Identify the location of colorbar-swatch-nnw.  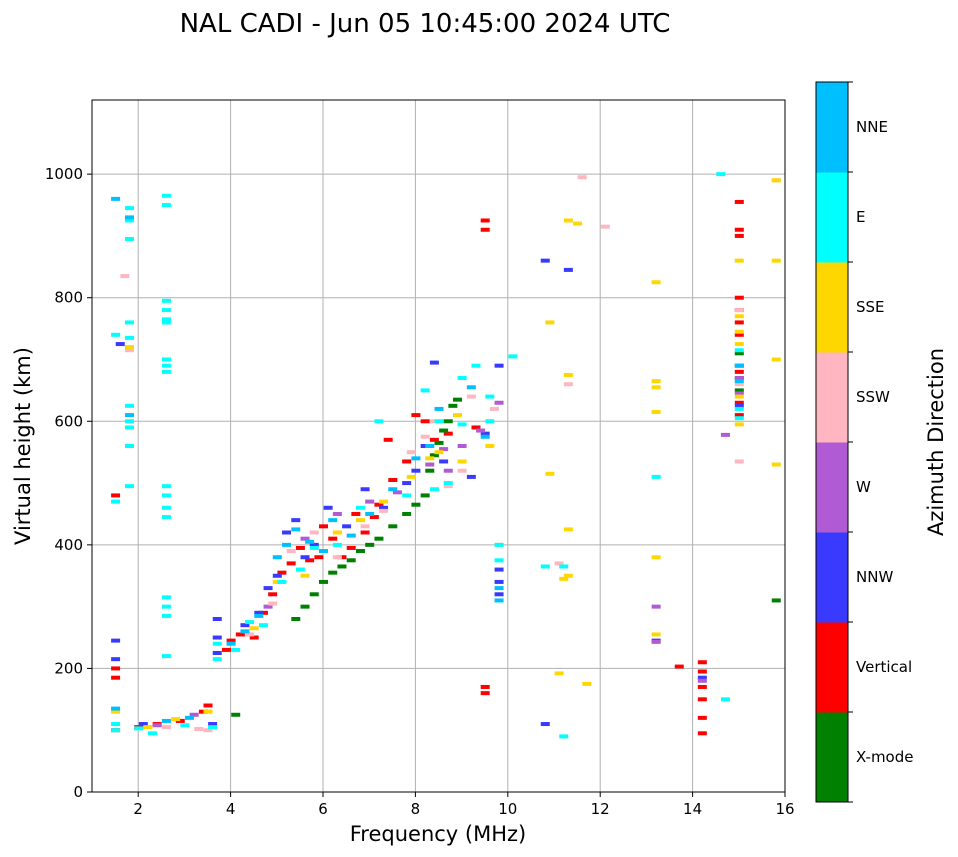
(832, 577).